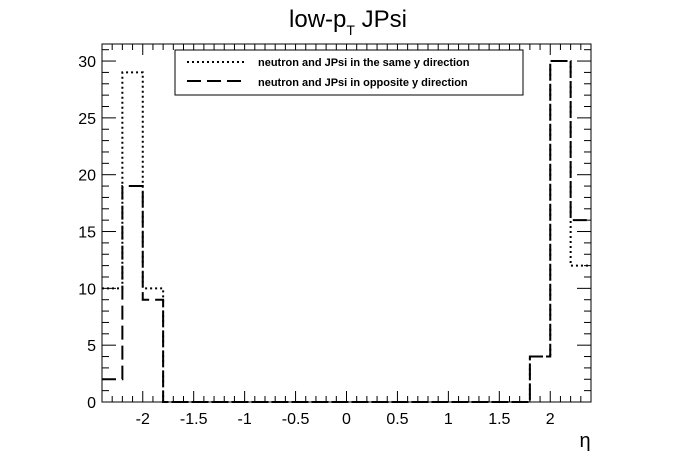  Describe the element at coordinates (296, 419) in the screenshot. I see `x-tick-label: -0.5` at that location.